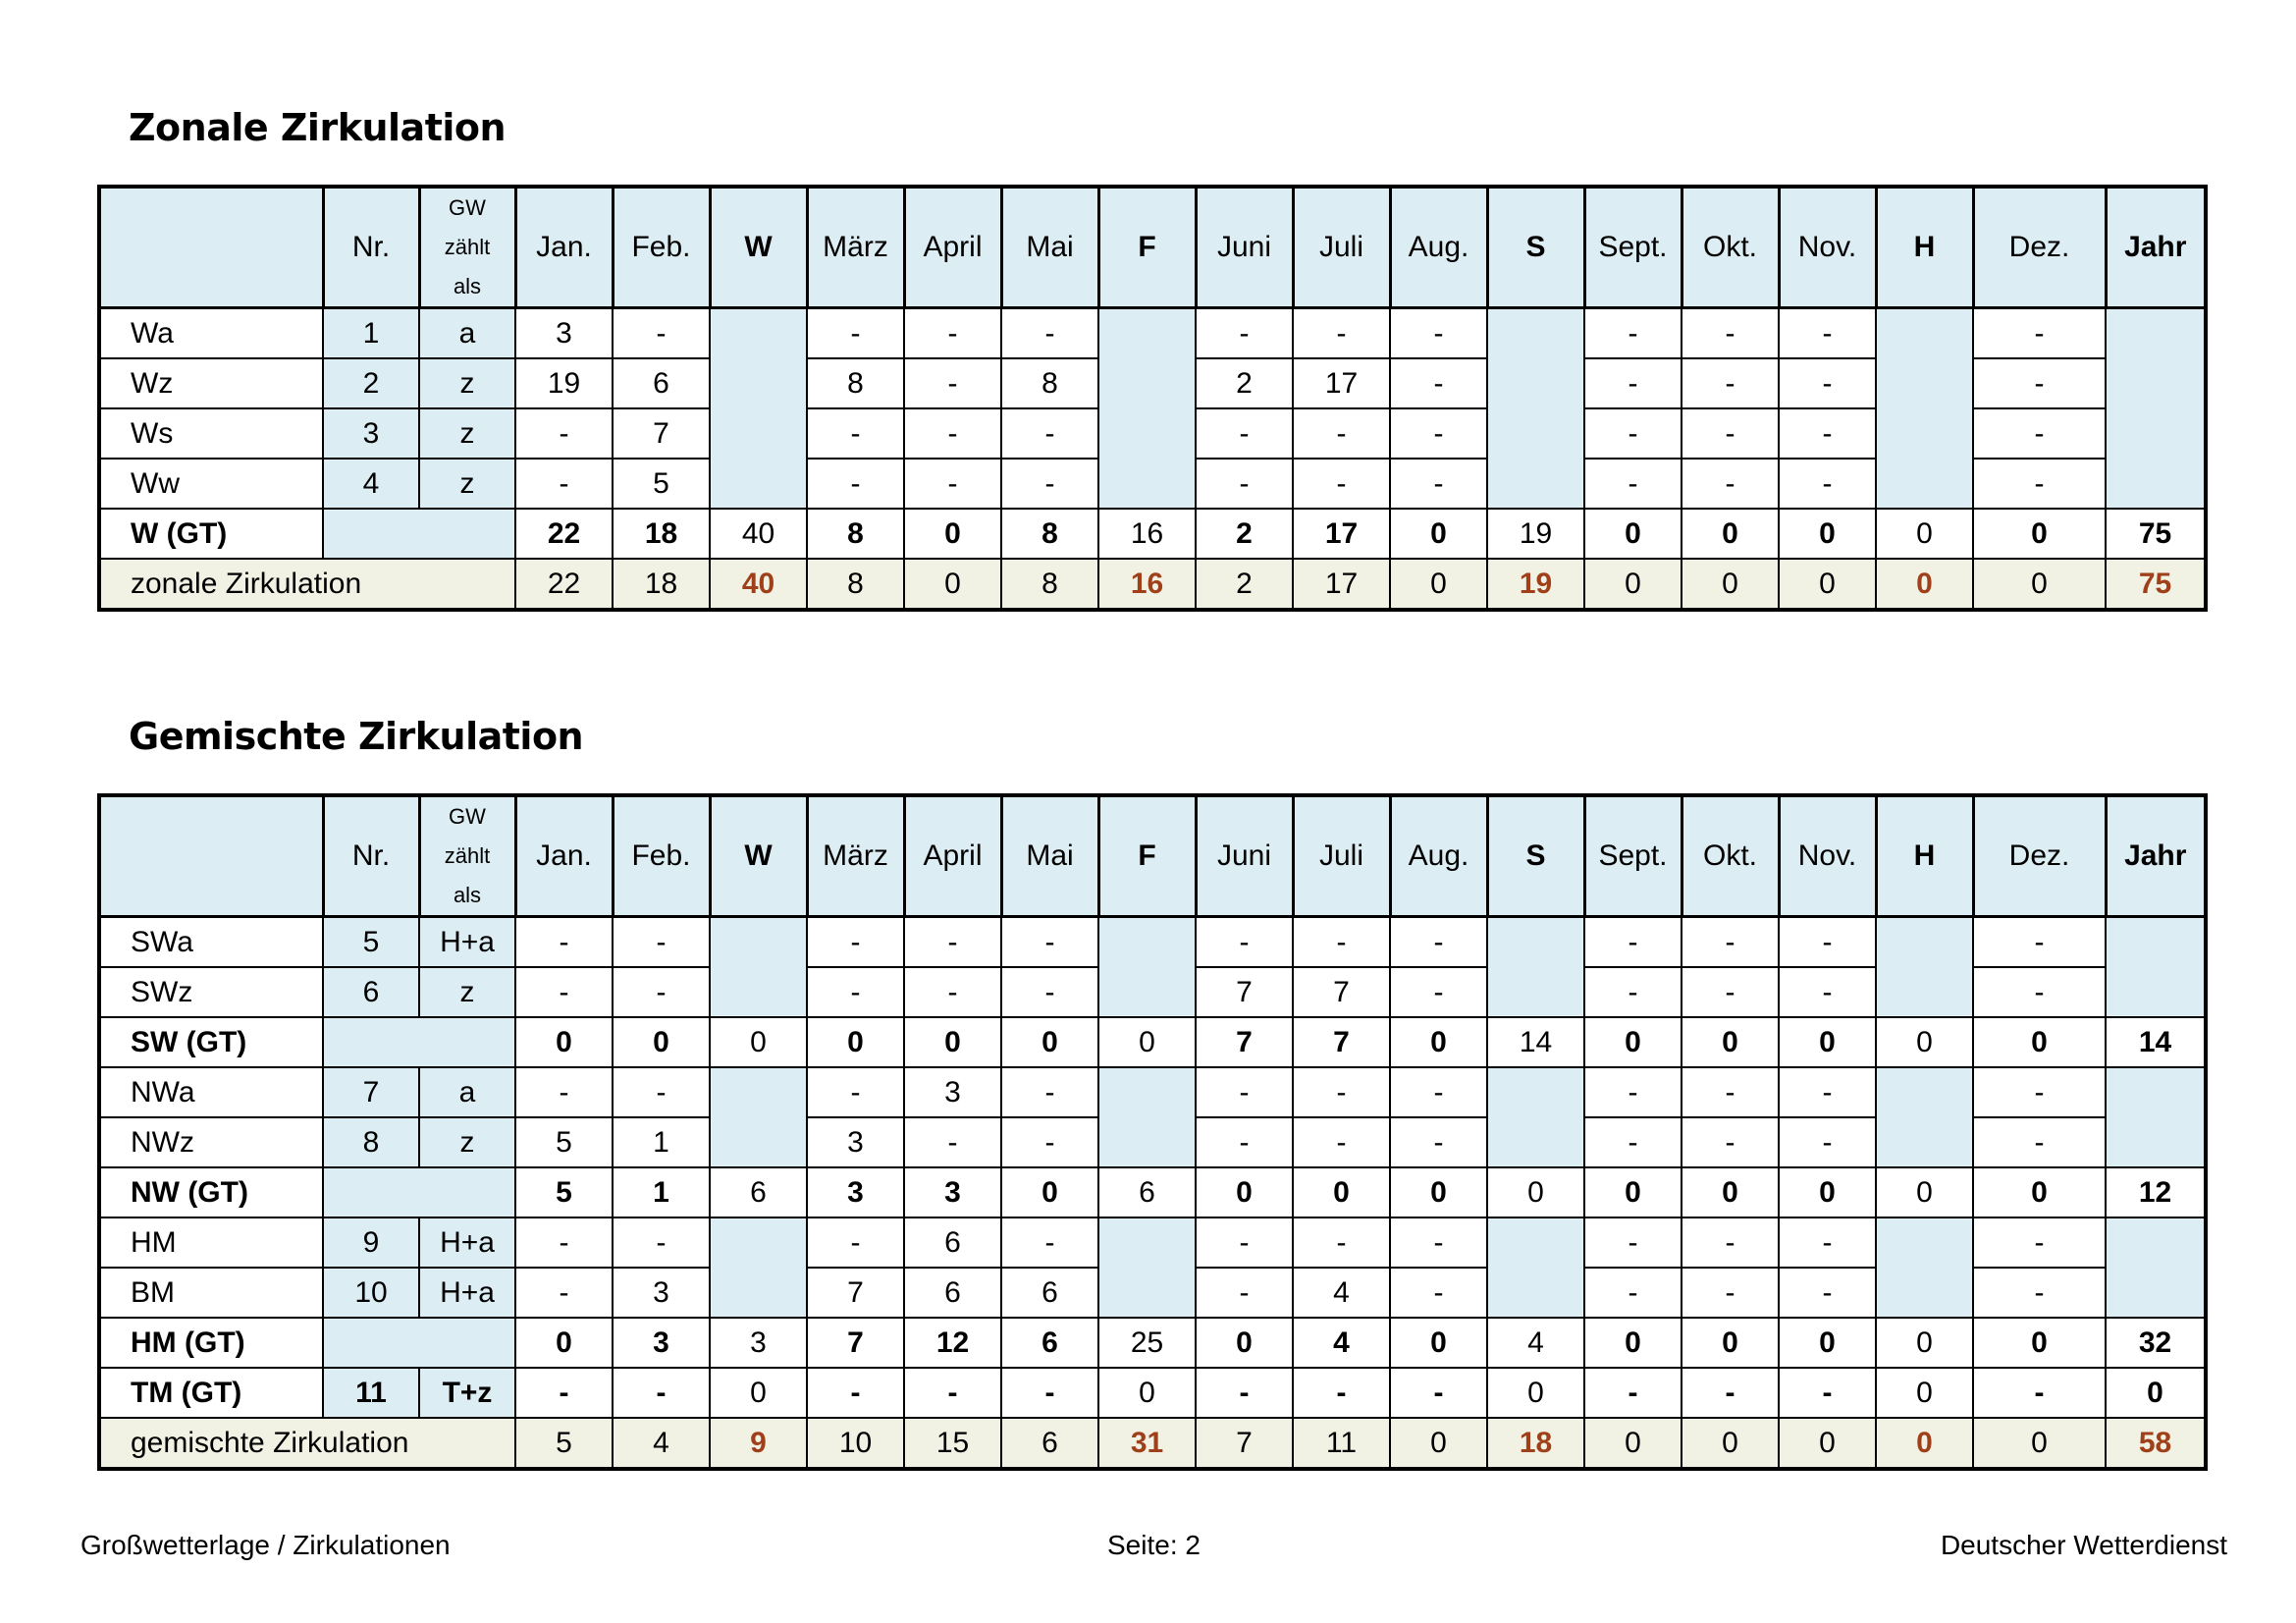  Describe the element at coordinates (419, 534) in the screenshot. I see `empty-cell` at that location.